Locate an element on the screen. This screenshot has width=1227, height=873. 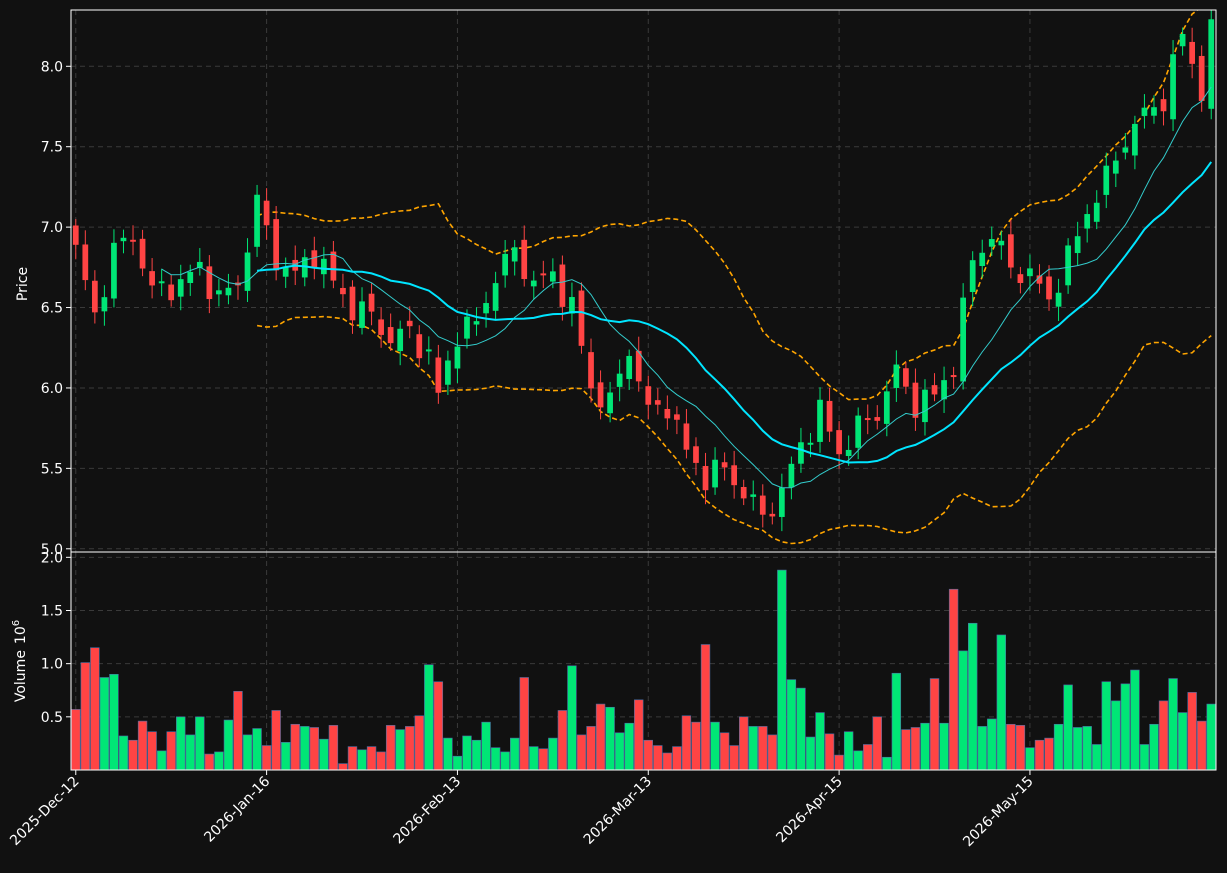
price-tick-label: 5.0 is located at coordinates (52, 550).